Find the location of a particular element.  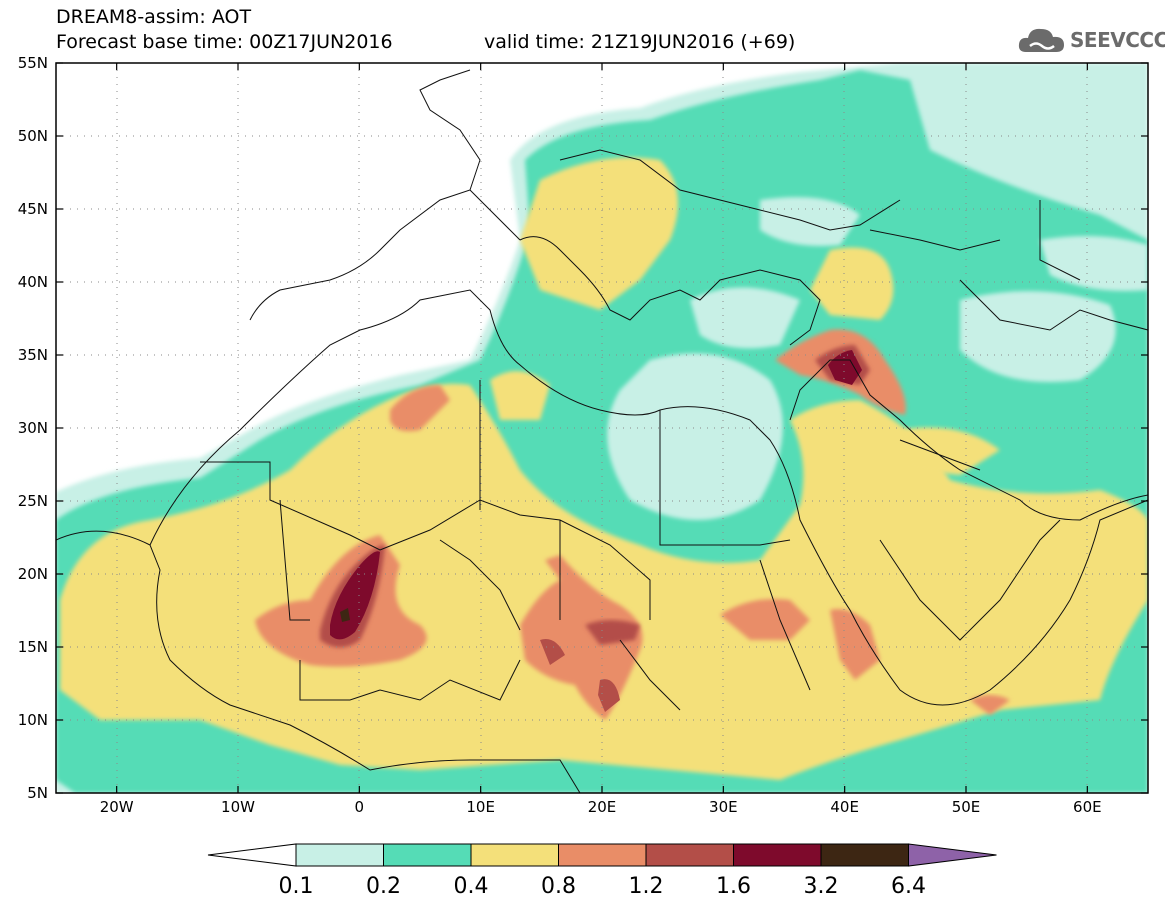

lon-label: 0 is located at coordinates (359, 807).